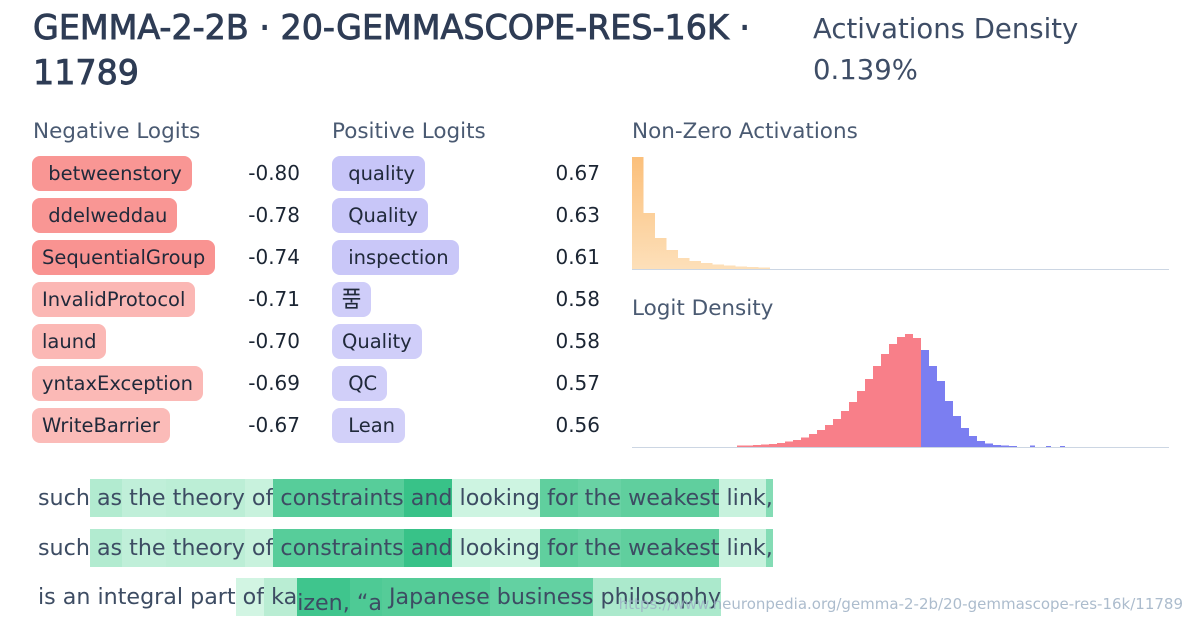  What do you see at coordinates (577, 257) in the screenshot?
I see `positive-logit-value: 0.61` at bounding box center [577, 257].